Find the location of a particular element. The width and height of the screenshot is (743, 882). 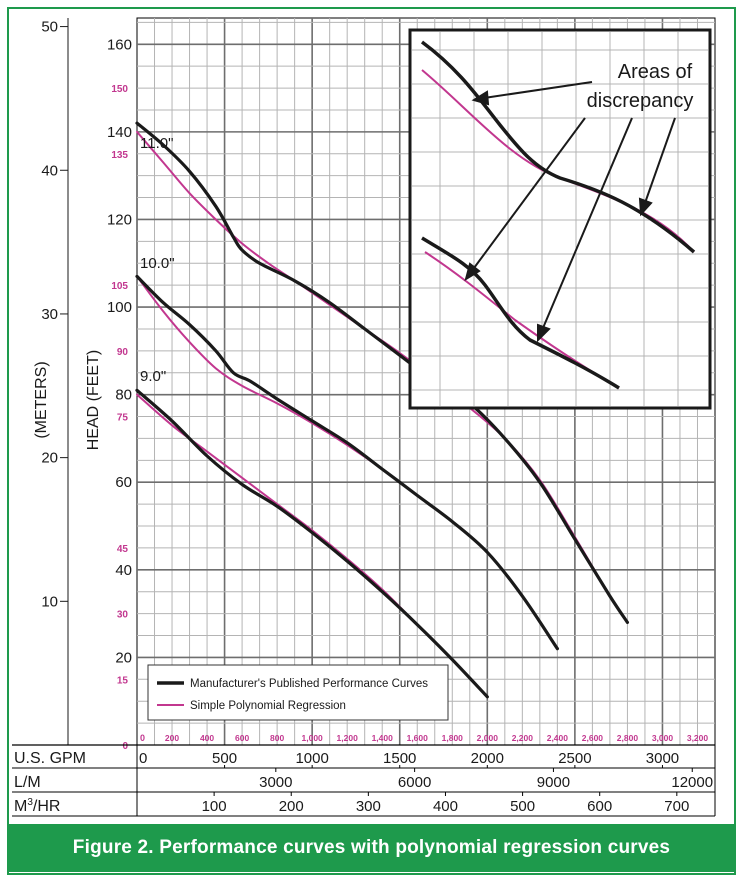

x-tick-magenta: 600 is located at coordinates (242, 738).